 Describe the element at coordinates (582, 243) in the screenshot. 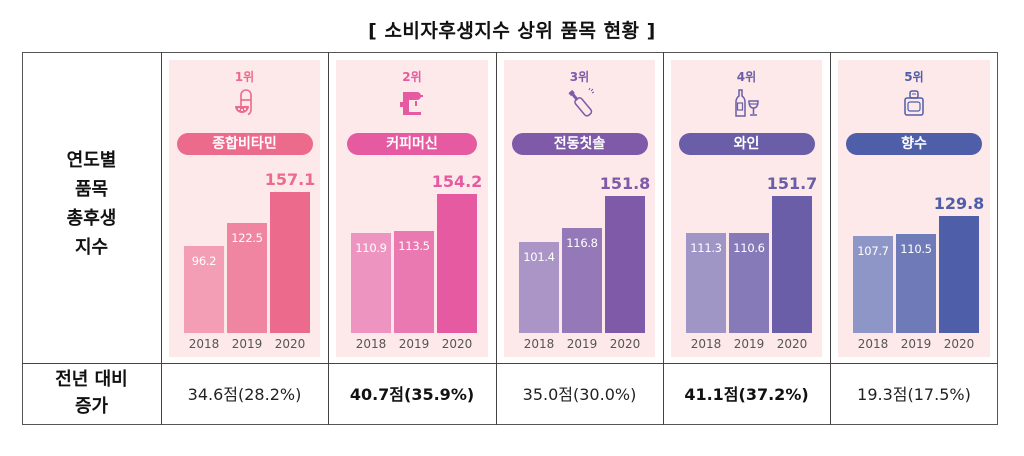

I see `bar-value-label: 116.8` at that location.